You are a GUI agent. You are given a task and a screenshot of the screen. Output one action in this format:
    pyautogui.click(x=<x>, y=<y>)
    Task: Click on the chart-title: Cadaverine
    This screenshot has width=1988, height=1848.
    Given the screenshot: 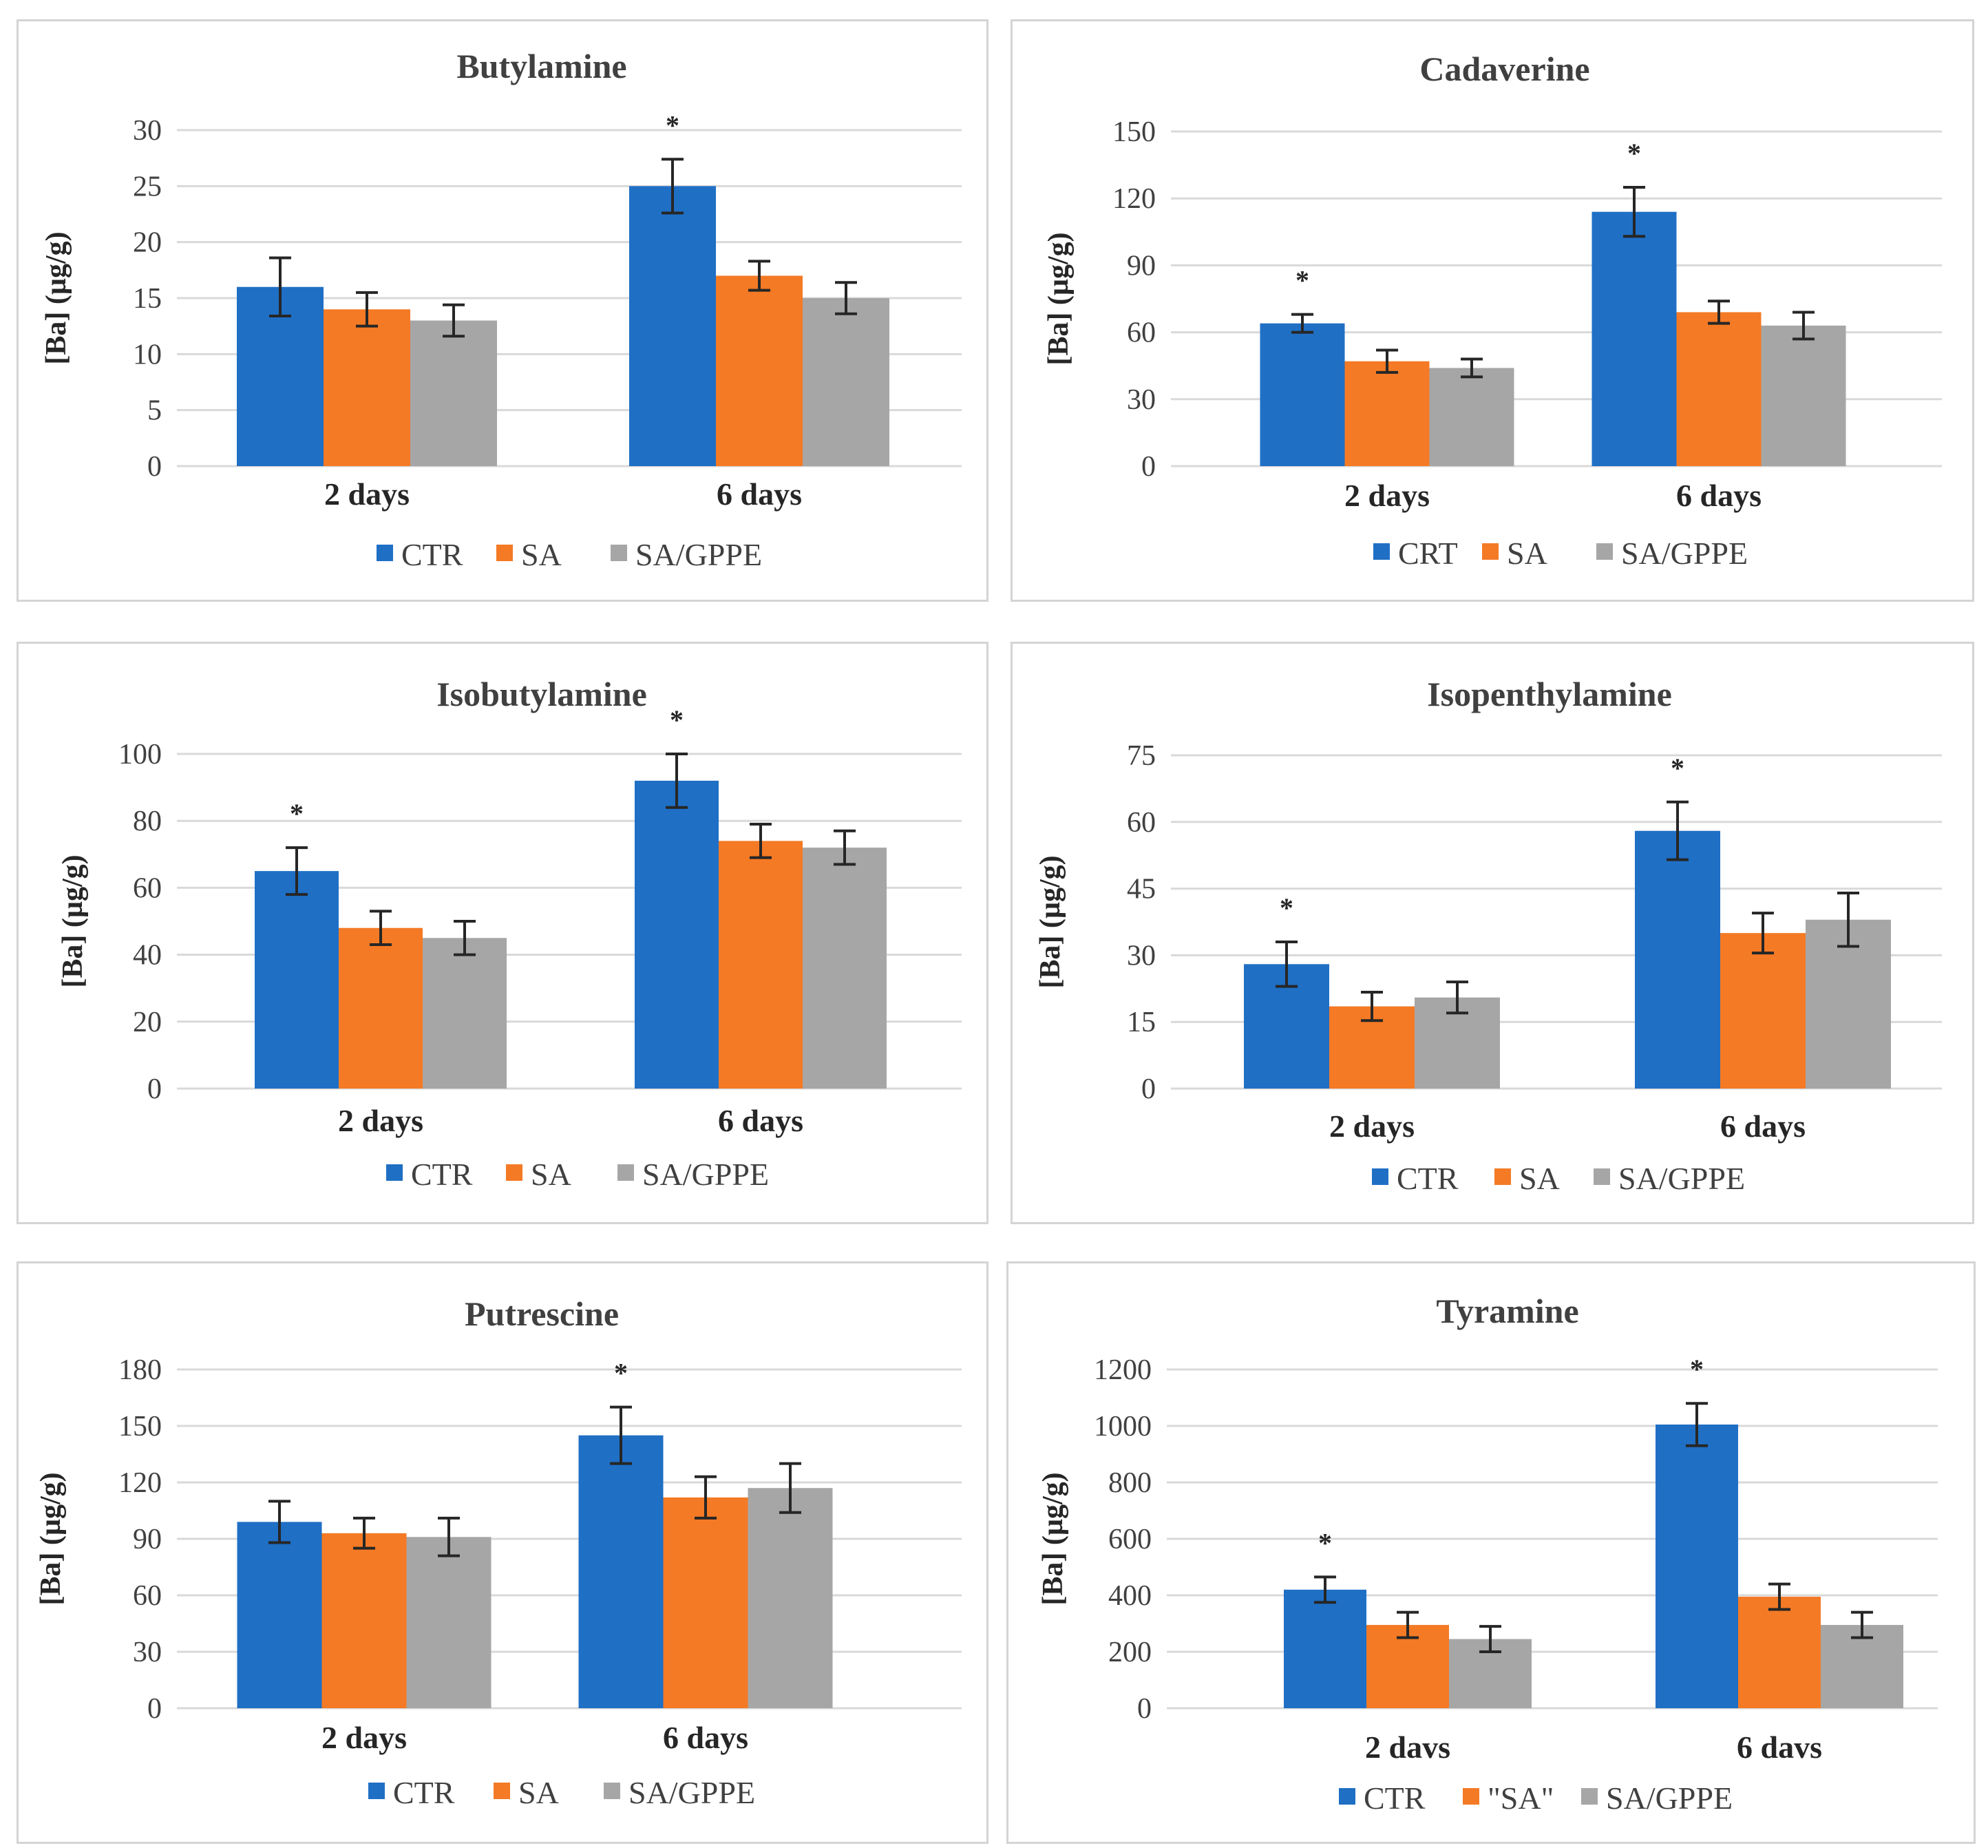 What is the action you would take?
    pyautogui.click(x=1504, y=69)
    